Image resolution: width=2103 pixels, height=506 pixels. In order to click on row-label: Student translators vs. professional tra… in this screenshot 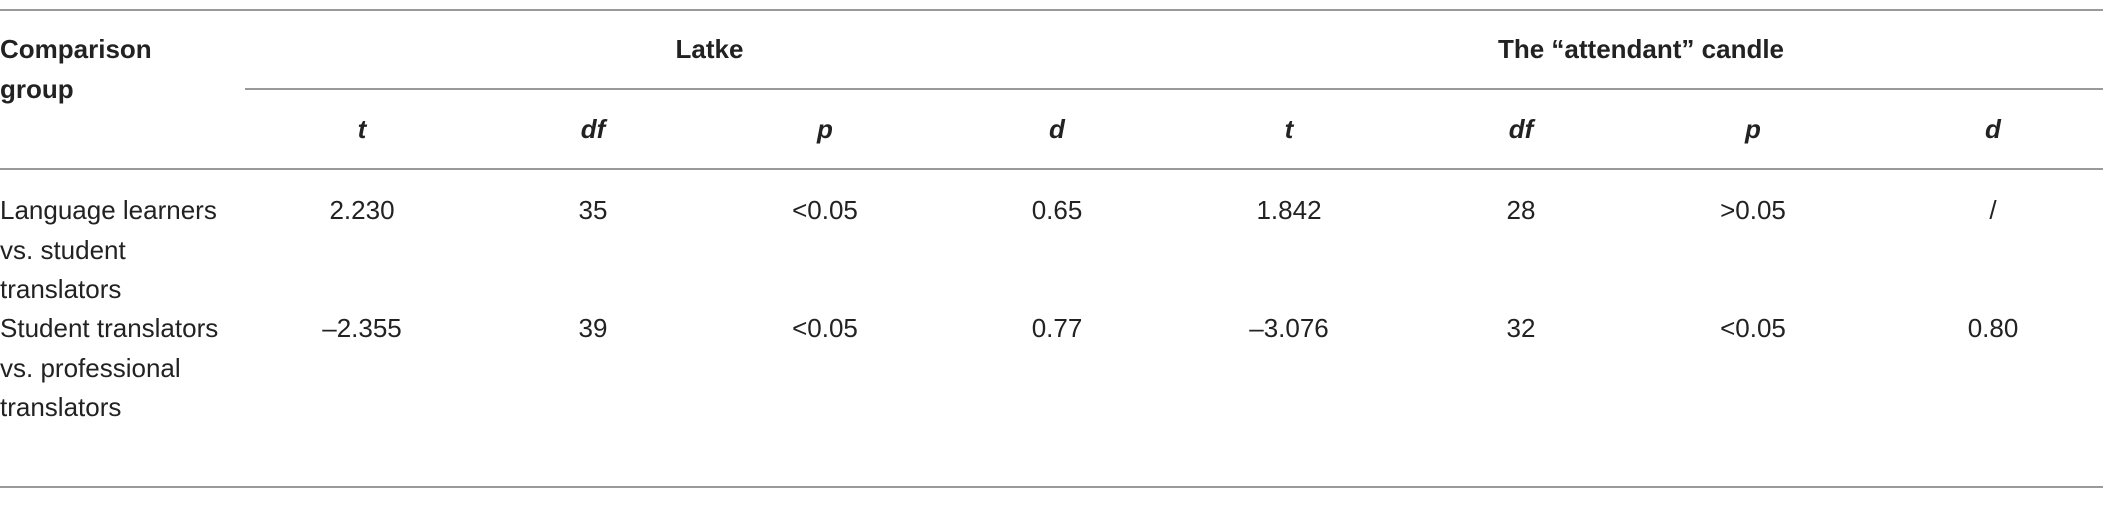, I will do `click(109, 367)`.